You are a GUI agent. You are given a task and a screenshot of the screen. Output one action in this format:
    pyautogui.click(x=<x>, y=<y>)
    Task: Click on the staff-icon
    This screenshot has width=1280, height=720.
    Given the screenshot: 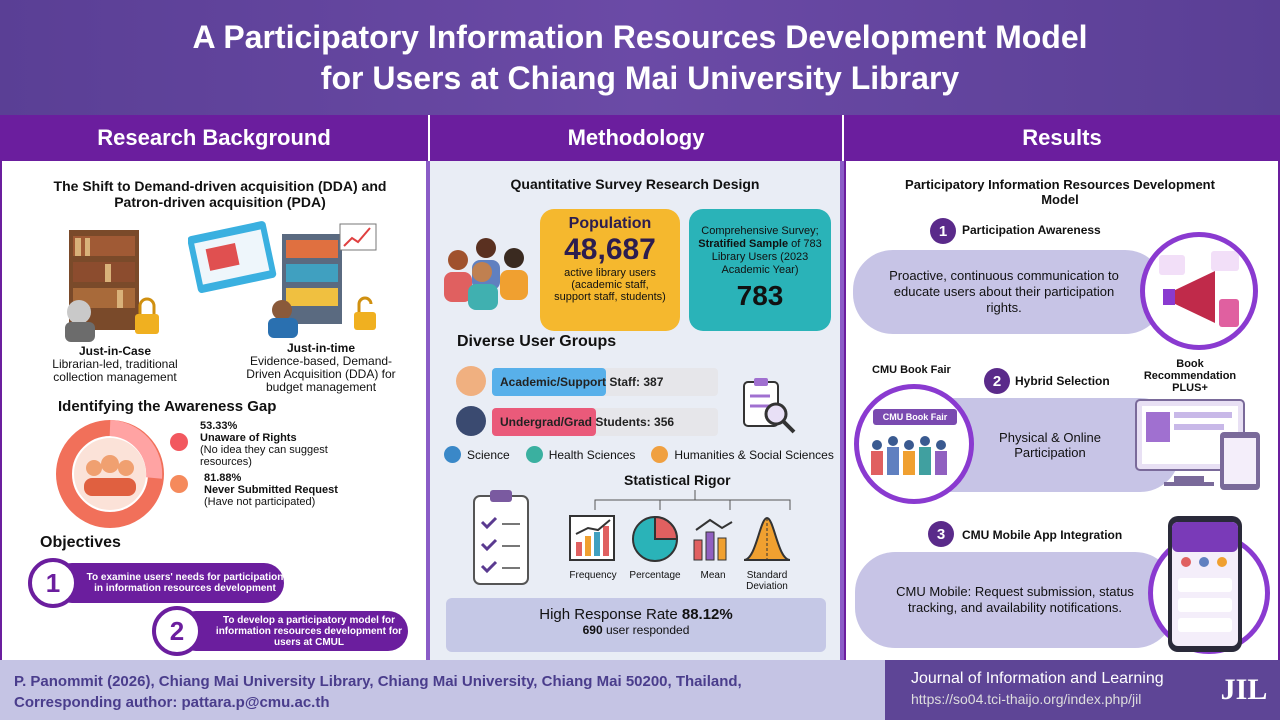 What is the action you would take?
    pyautogui.click(x=471, y=381)
    